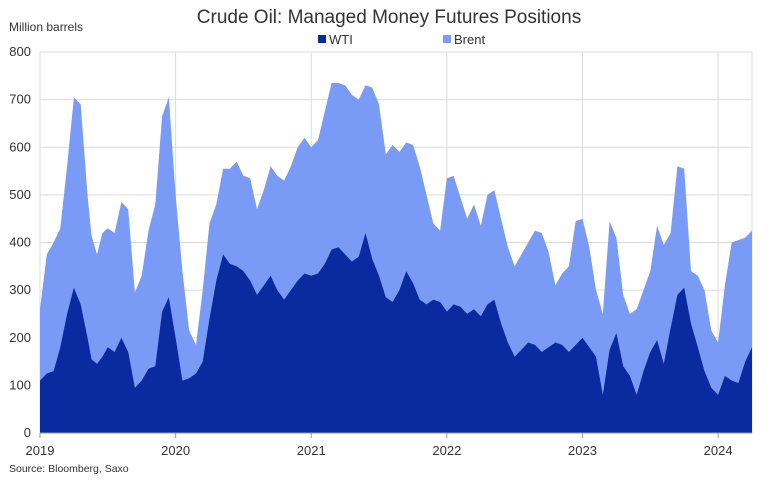  I want to click on legend-label: Brent, so click(469, 39).